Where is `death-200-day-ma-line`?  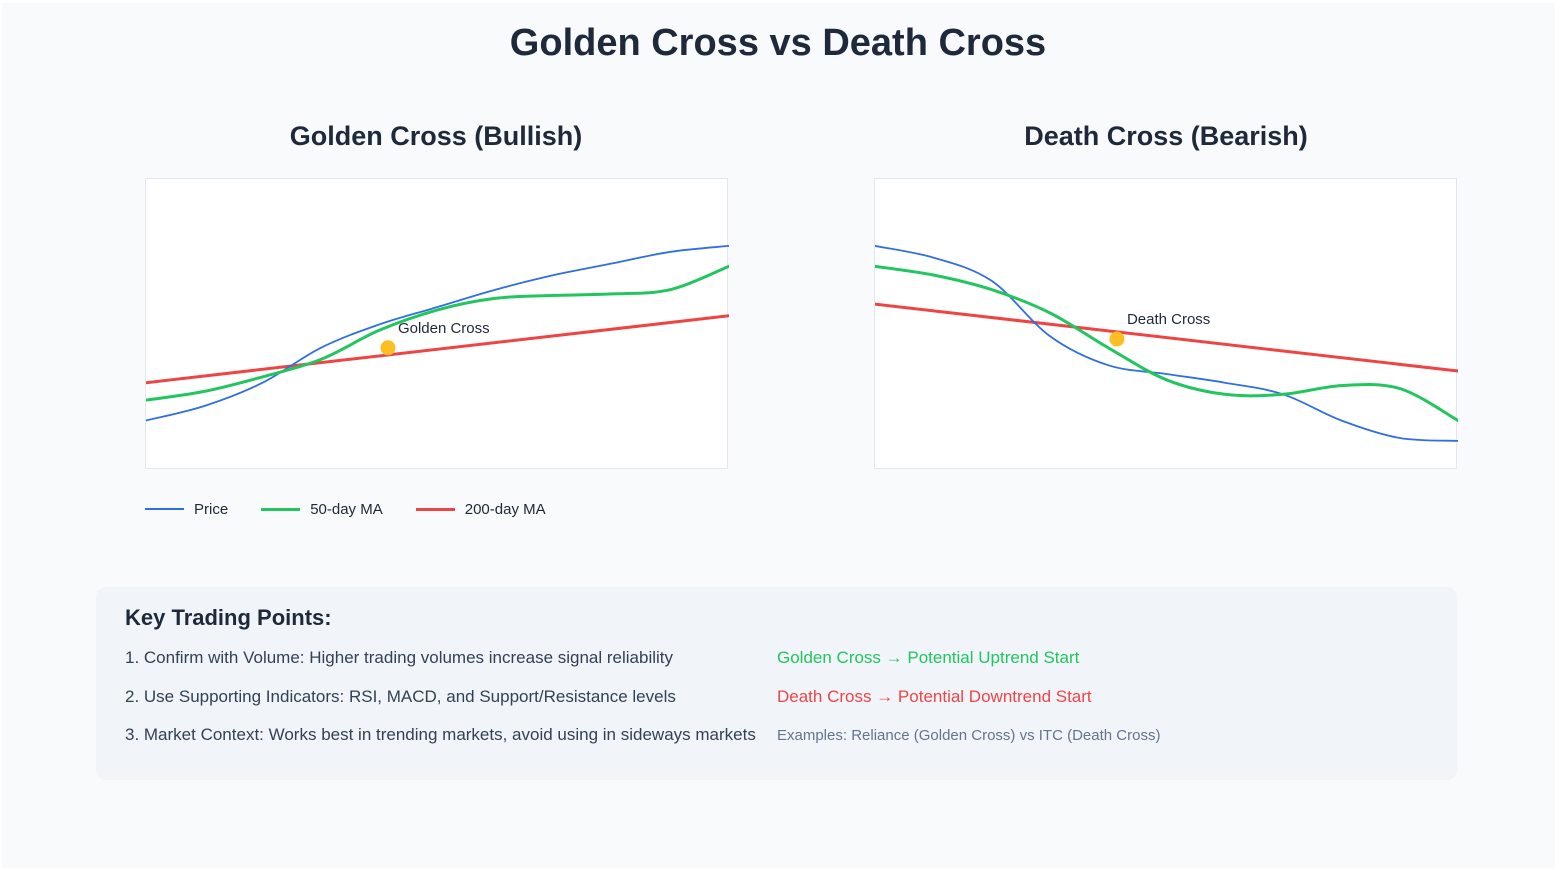 death-200-day-ma-line is located at coordinates (1166, 337).